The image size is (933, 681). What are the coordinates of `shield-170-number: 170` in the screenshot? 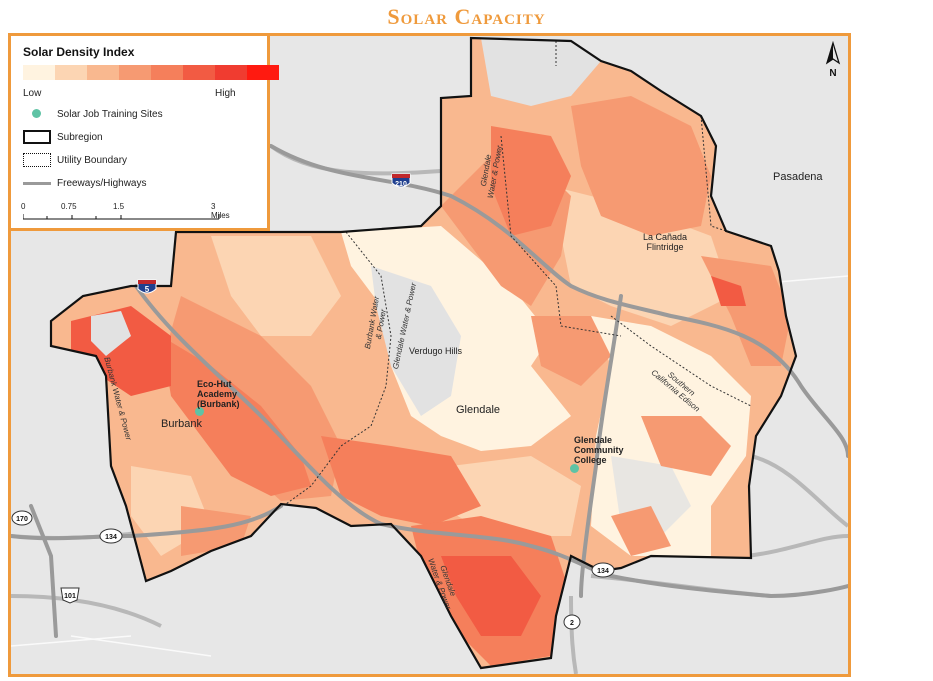 It's located at (22, 519).